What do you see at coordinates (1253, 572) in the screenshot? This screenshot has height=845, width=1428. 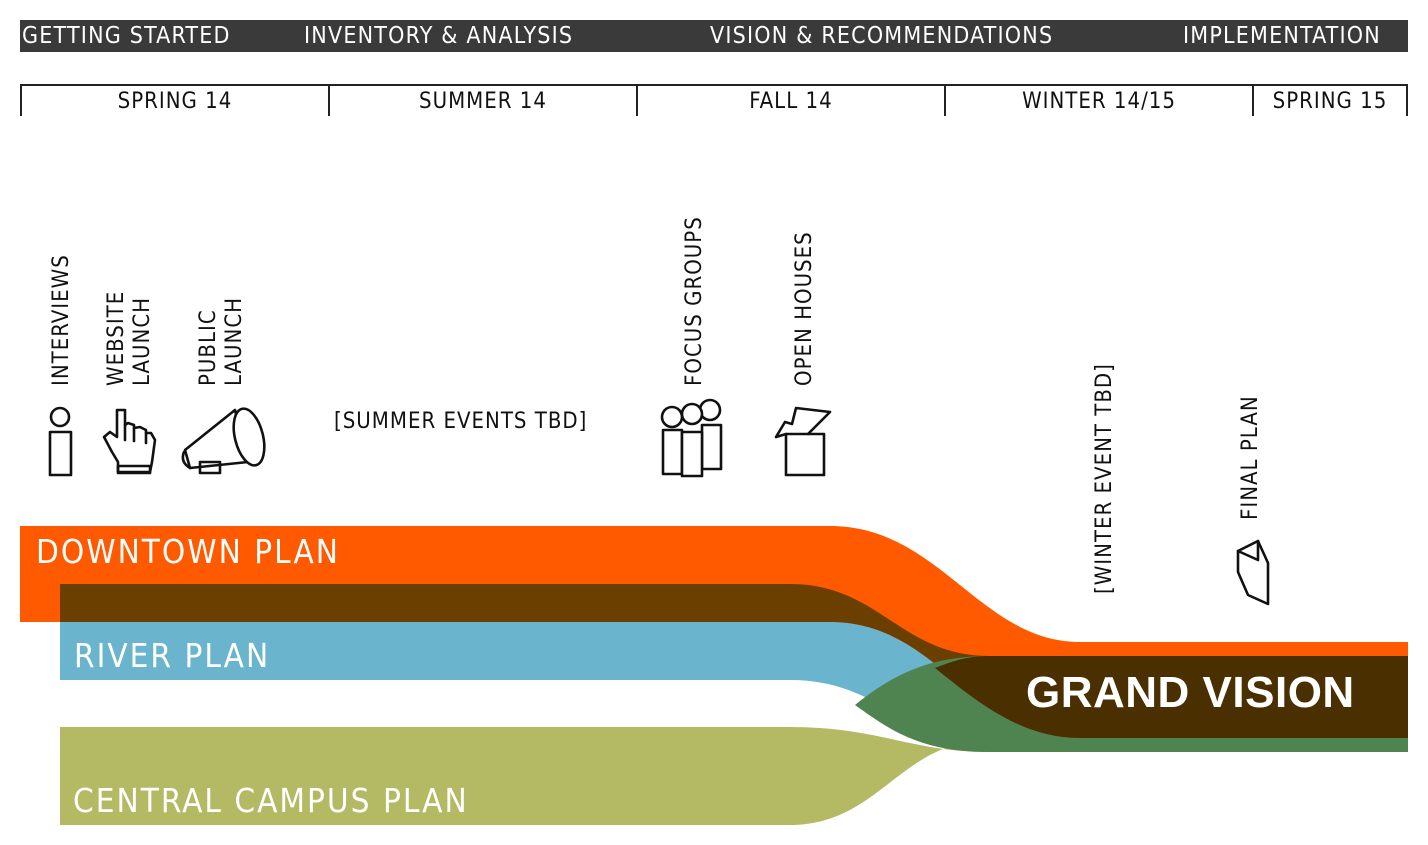 I see `document-icon` at bounding box center [1253, 572].